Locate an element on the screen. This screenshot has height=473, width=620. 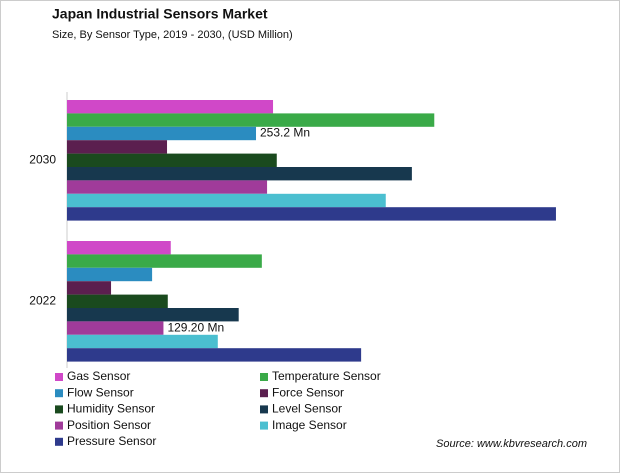
y-tick-label: 2030 is located at coordinates (42, 159).